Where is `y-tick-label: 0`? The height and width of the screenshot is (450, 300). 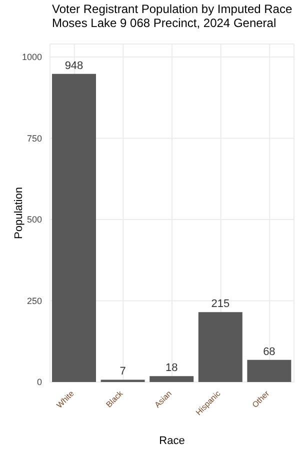
y-tick-label: 0 is located at coordinates (39, 382).